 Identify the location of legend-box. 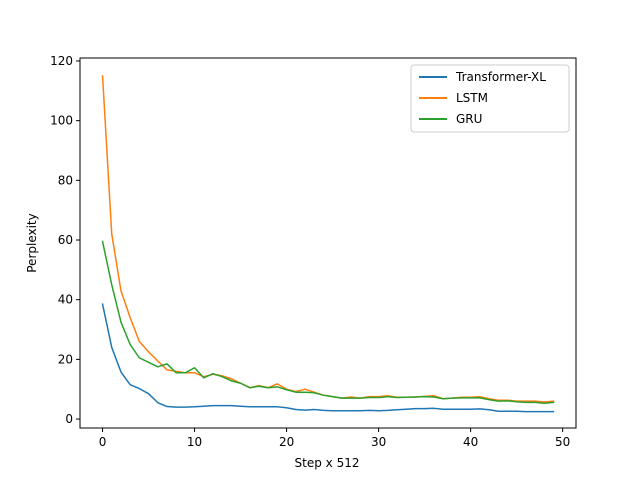
(490, 98).